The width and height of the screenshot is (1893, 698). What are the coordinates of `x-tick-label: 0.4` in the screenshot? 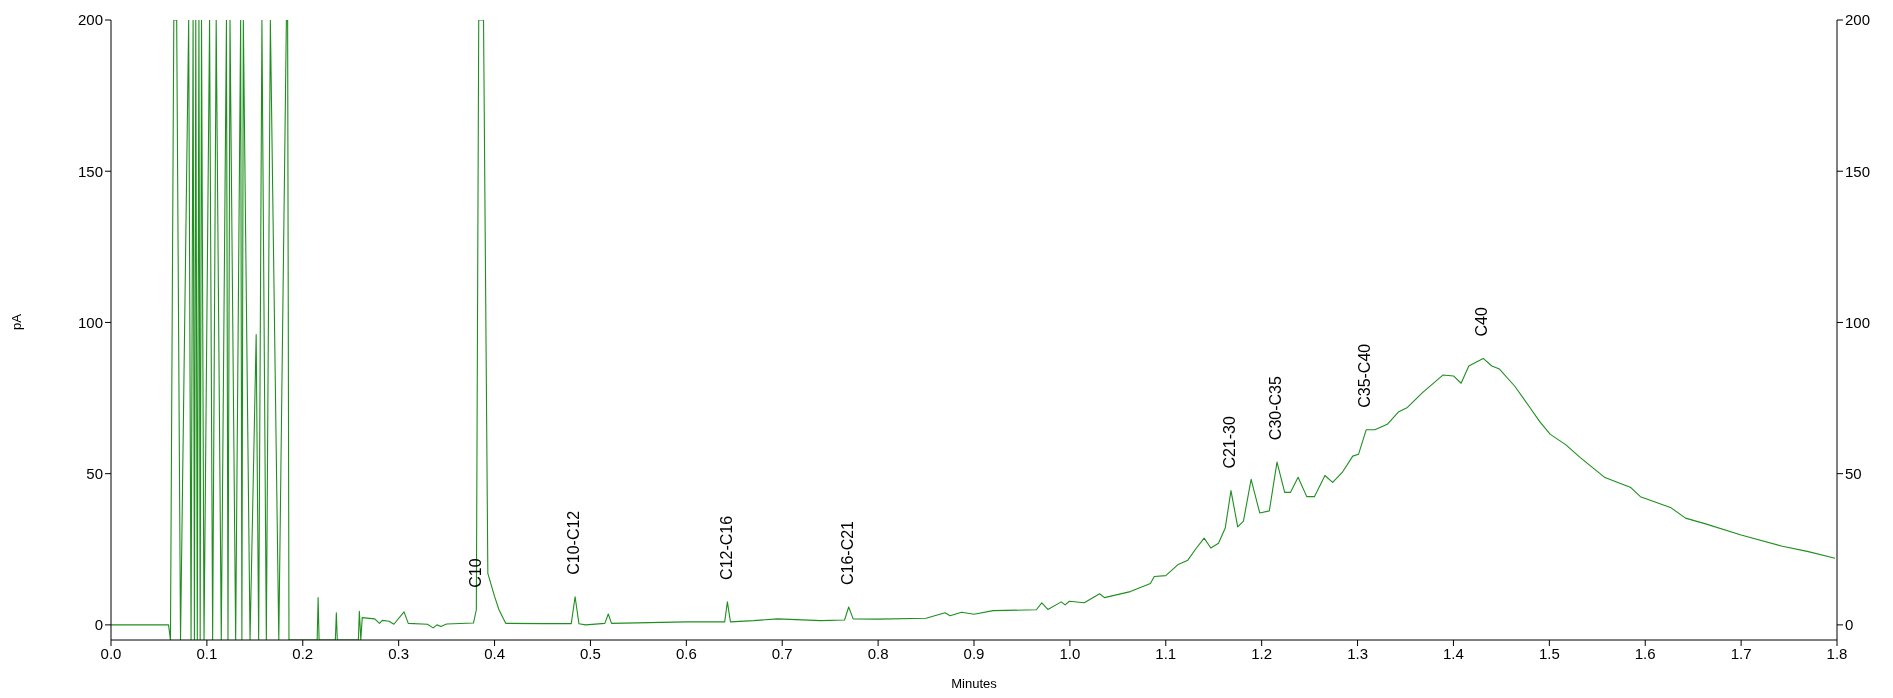 It's located at (494, 653).